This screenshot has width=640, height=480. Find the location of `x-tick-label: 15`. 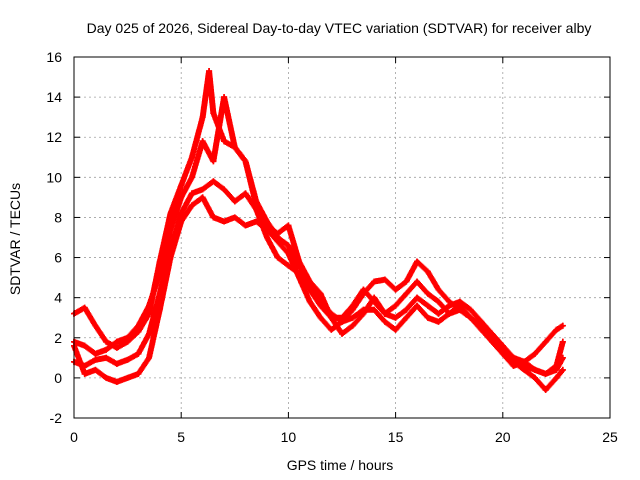

x-tick-label: 15 is located at coordinates (396, 437).